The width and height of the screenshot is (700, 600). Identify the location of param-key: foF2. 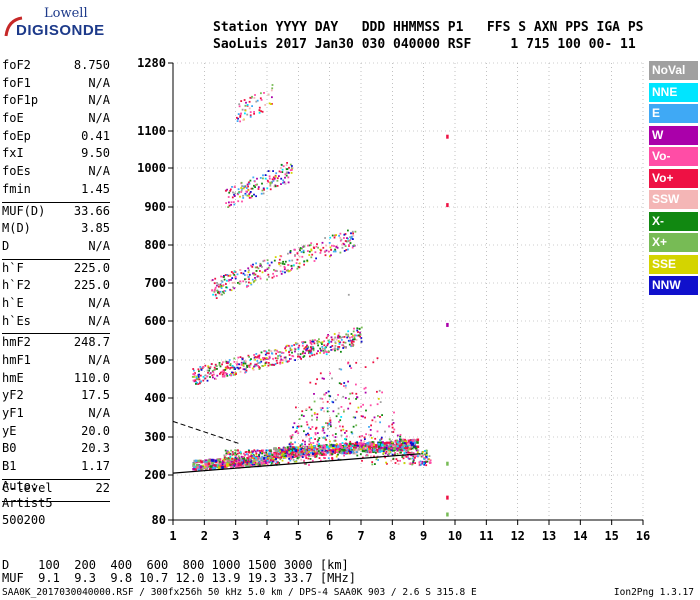
(16, 65).